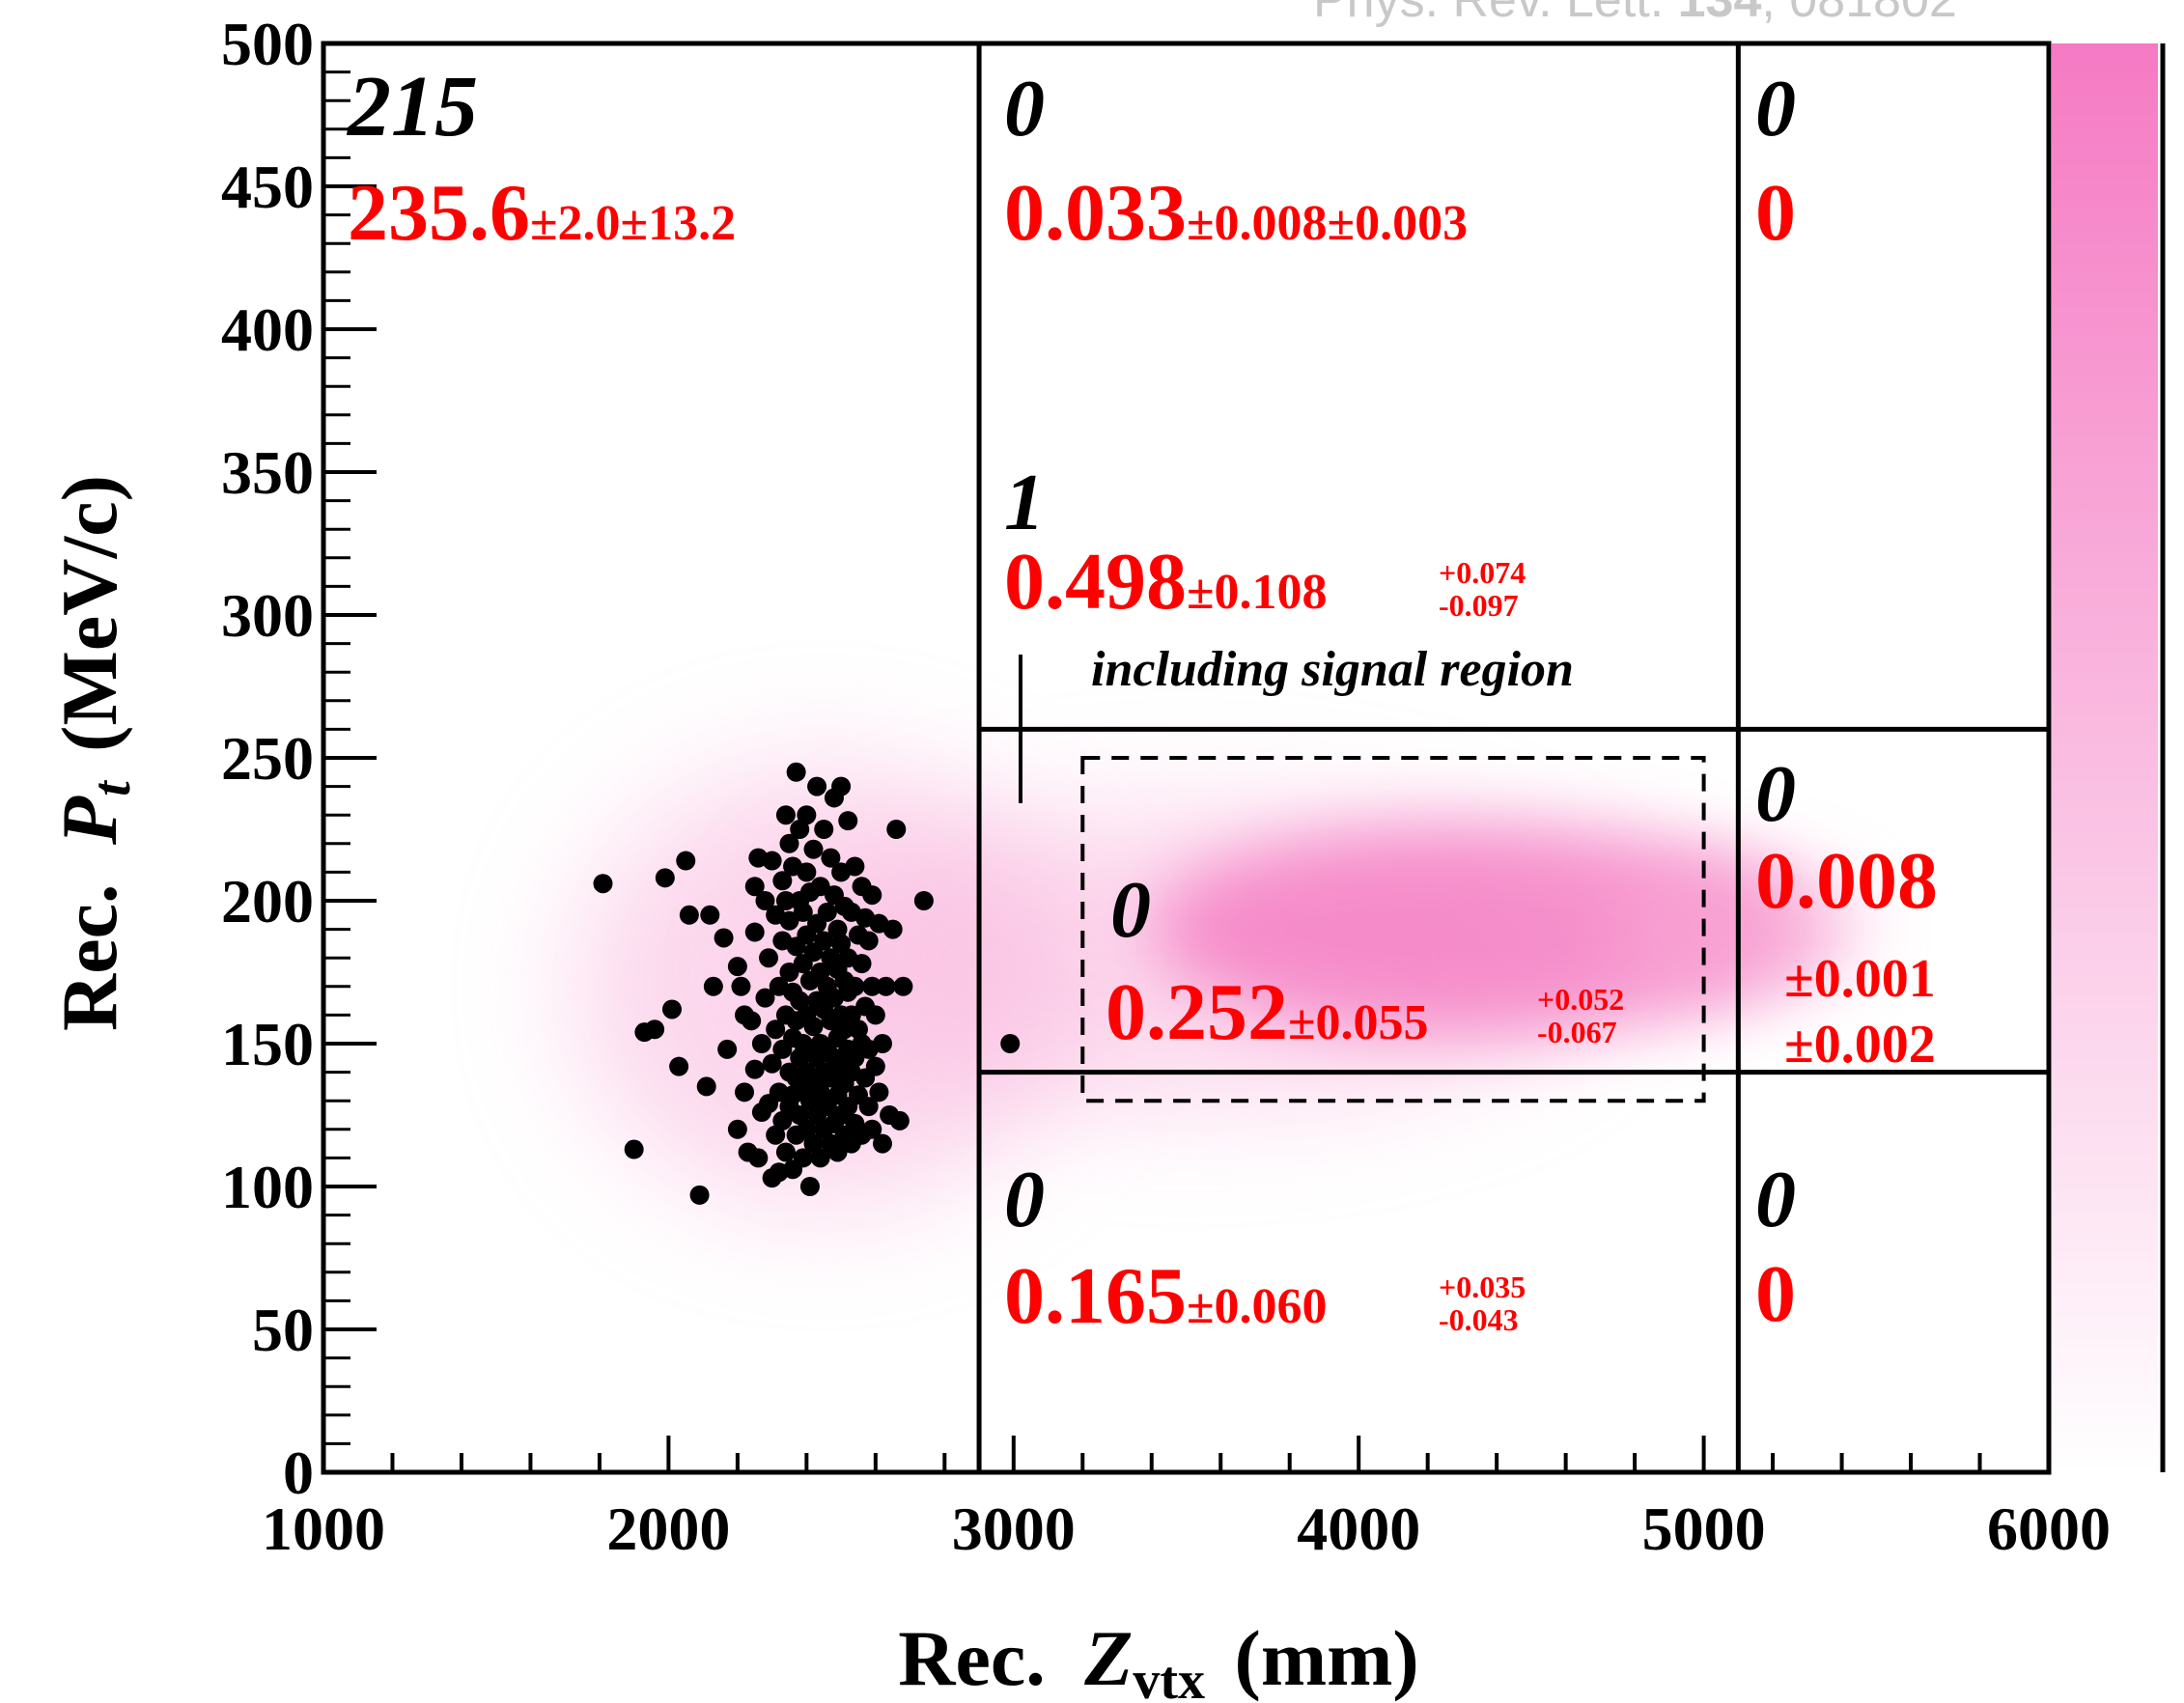 The height and width of the screenshot is (1703, 2184). What do you see at coordinates (1479, 605) in the screenshot?
I see `expected-mid-mid-sys-down: -0.097` at bounding box center [1479, 605].